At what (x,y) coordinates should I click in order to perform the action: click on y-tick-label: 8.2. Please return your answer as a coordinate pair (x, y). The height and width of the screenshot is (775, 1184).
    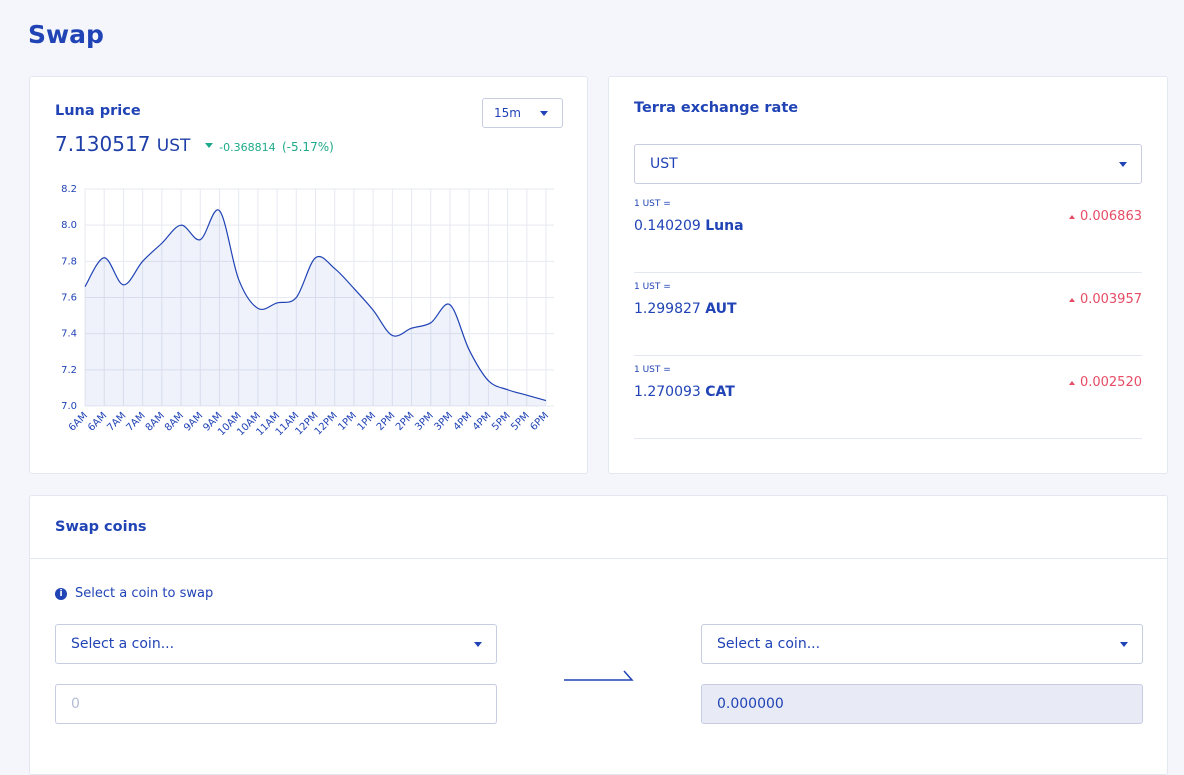
    Looking at the image, I should click on (69, 189).